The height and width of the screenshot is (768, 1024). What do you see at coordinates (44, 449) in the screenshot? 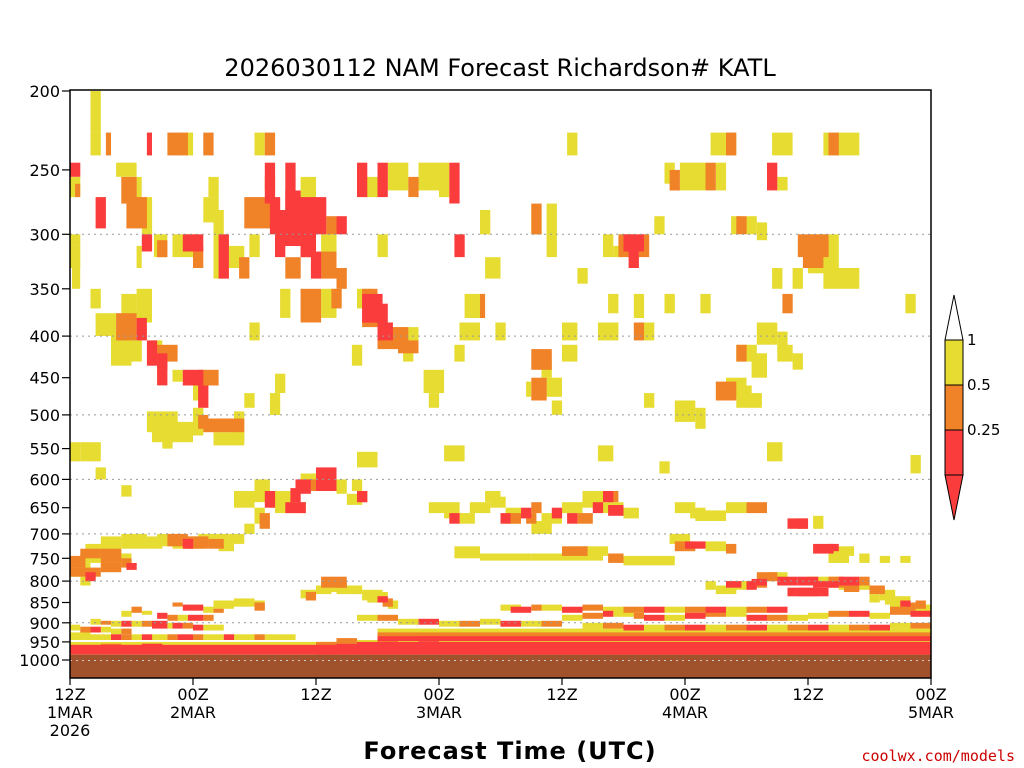
I see `y-tick-label: 550` at bounding box center [44, 449].